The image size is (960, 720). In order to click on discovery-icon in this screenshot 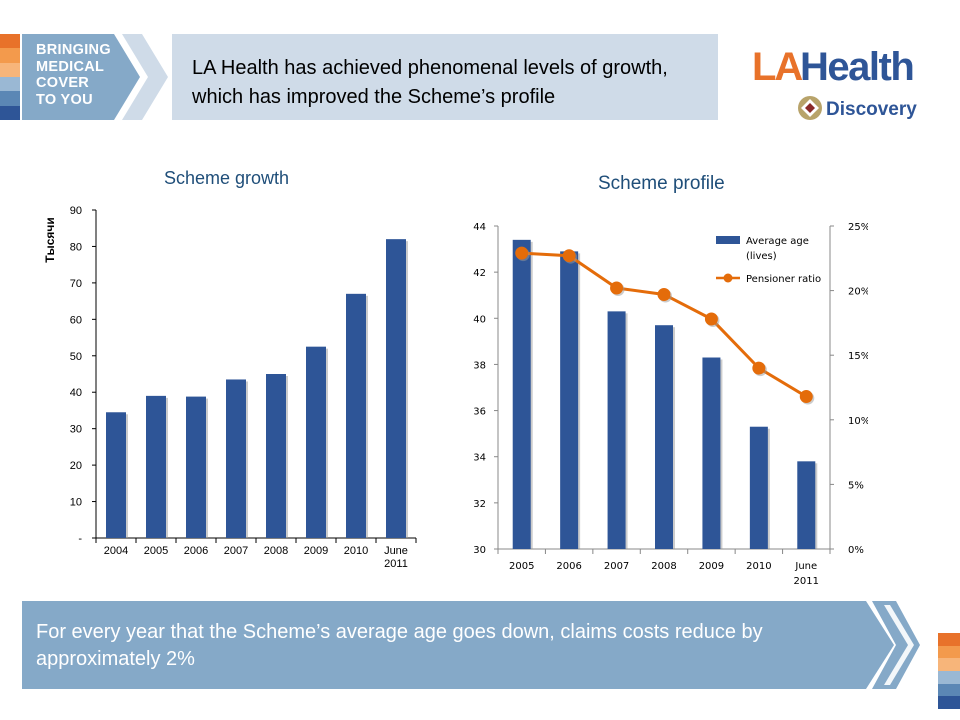, I will do `click(810, 108)`.